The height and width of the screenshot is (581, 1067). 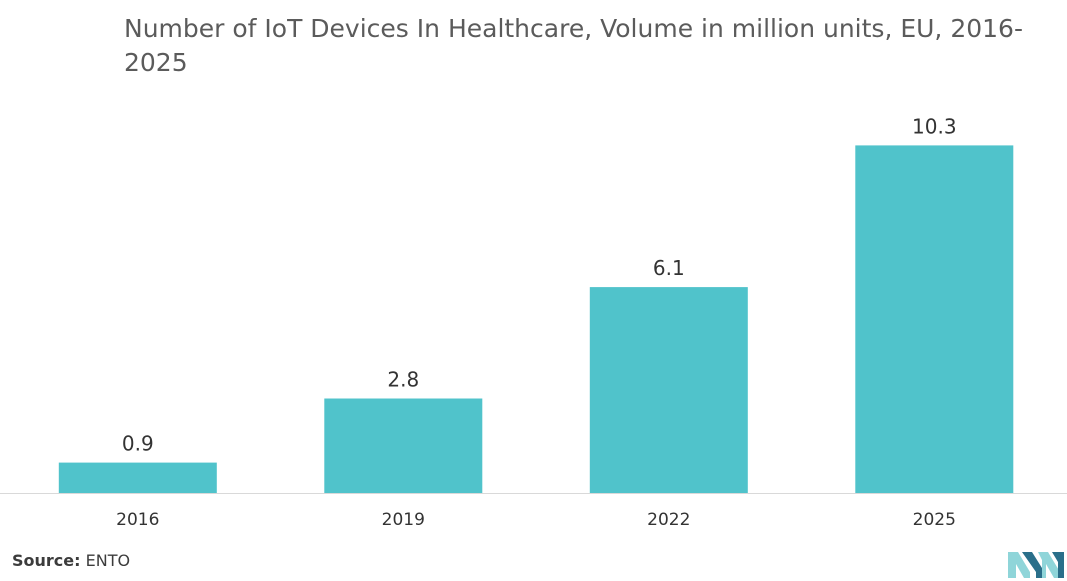 I want to click on source-note: Source: ENTO, so click(x=71, y=560).